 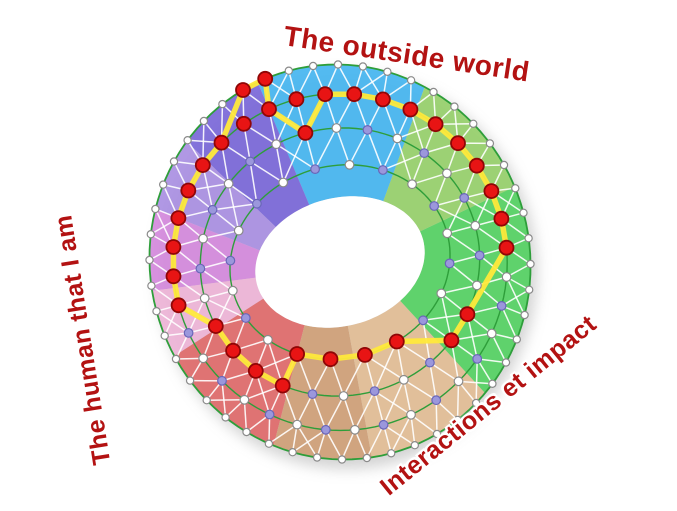 I want to click on donut-hole, so click(x=340, y=262).